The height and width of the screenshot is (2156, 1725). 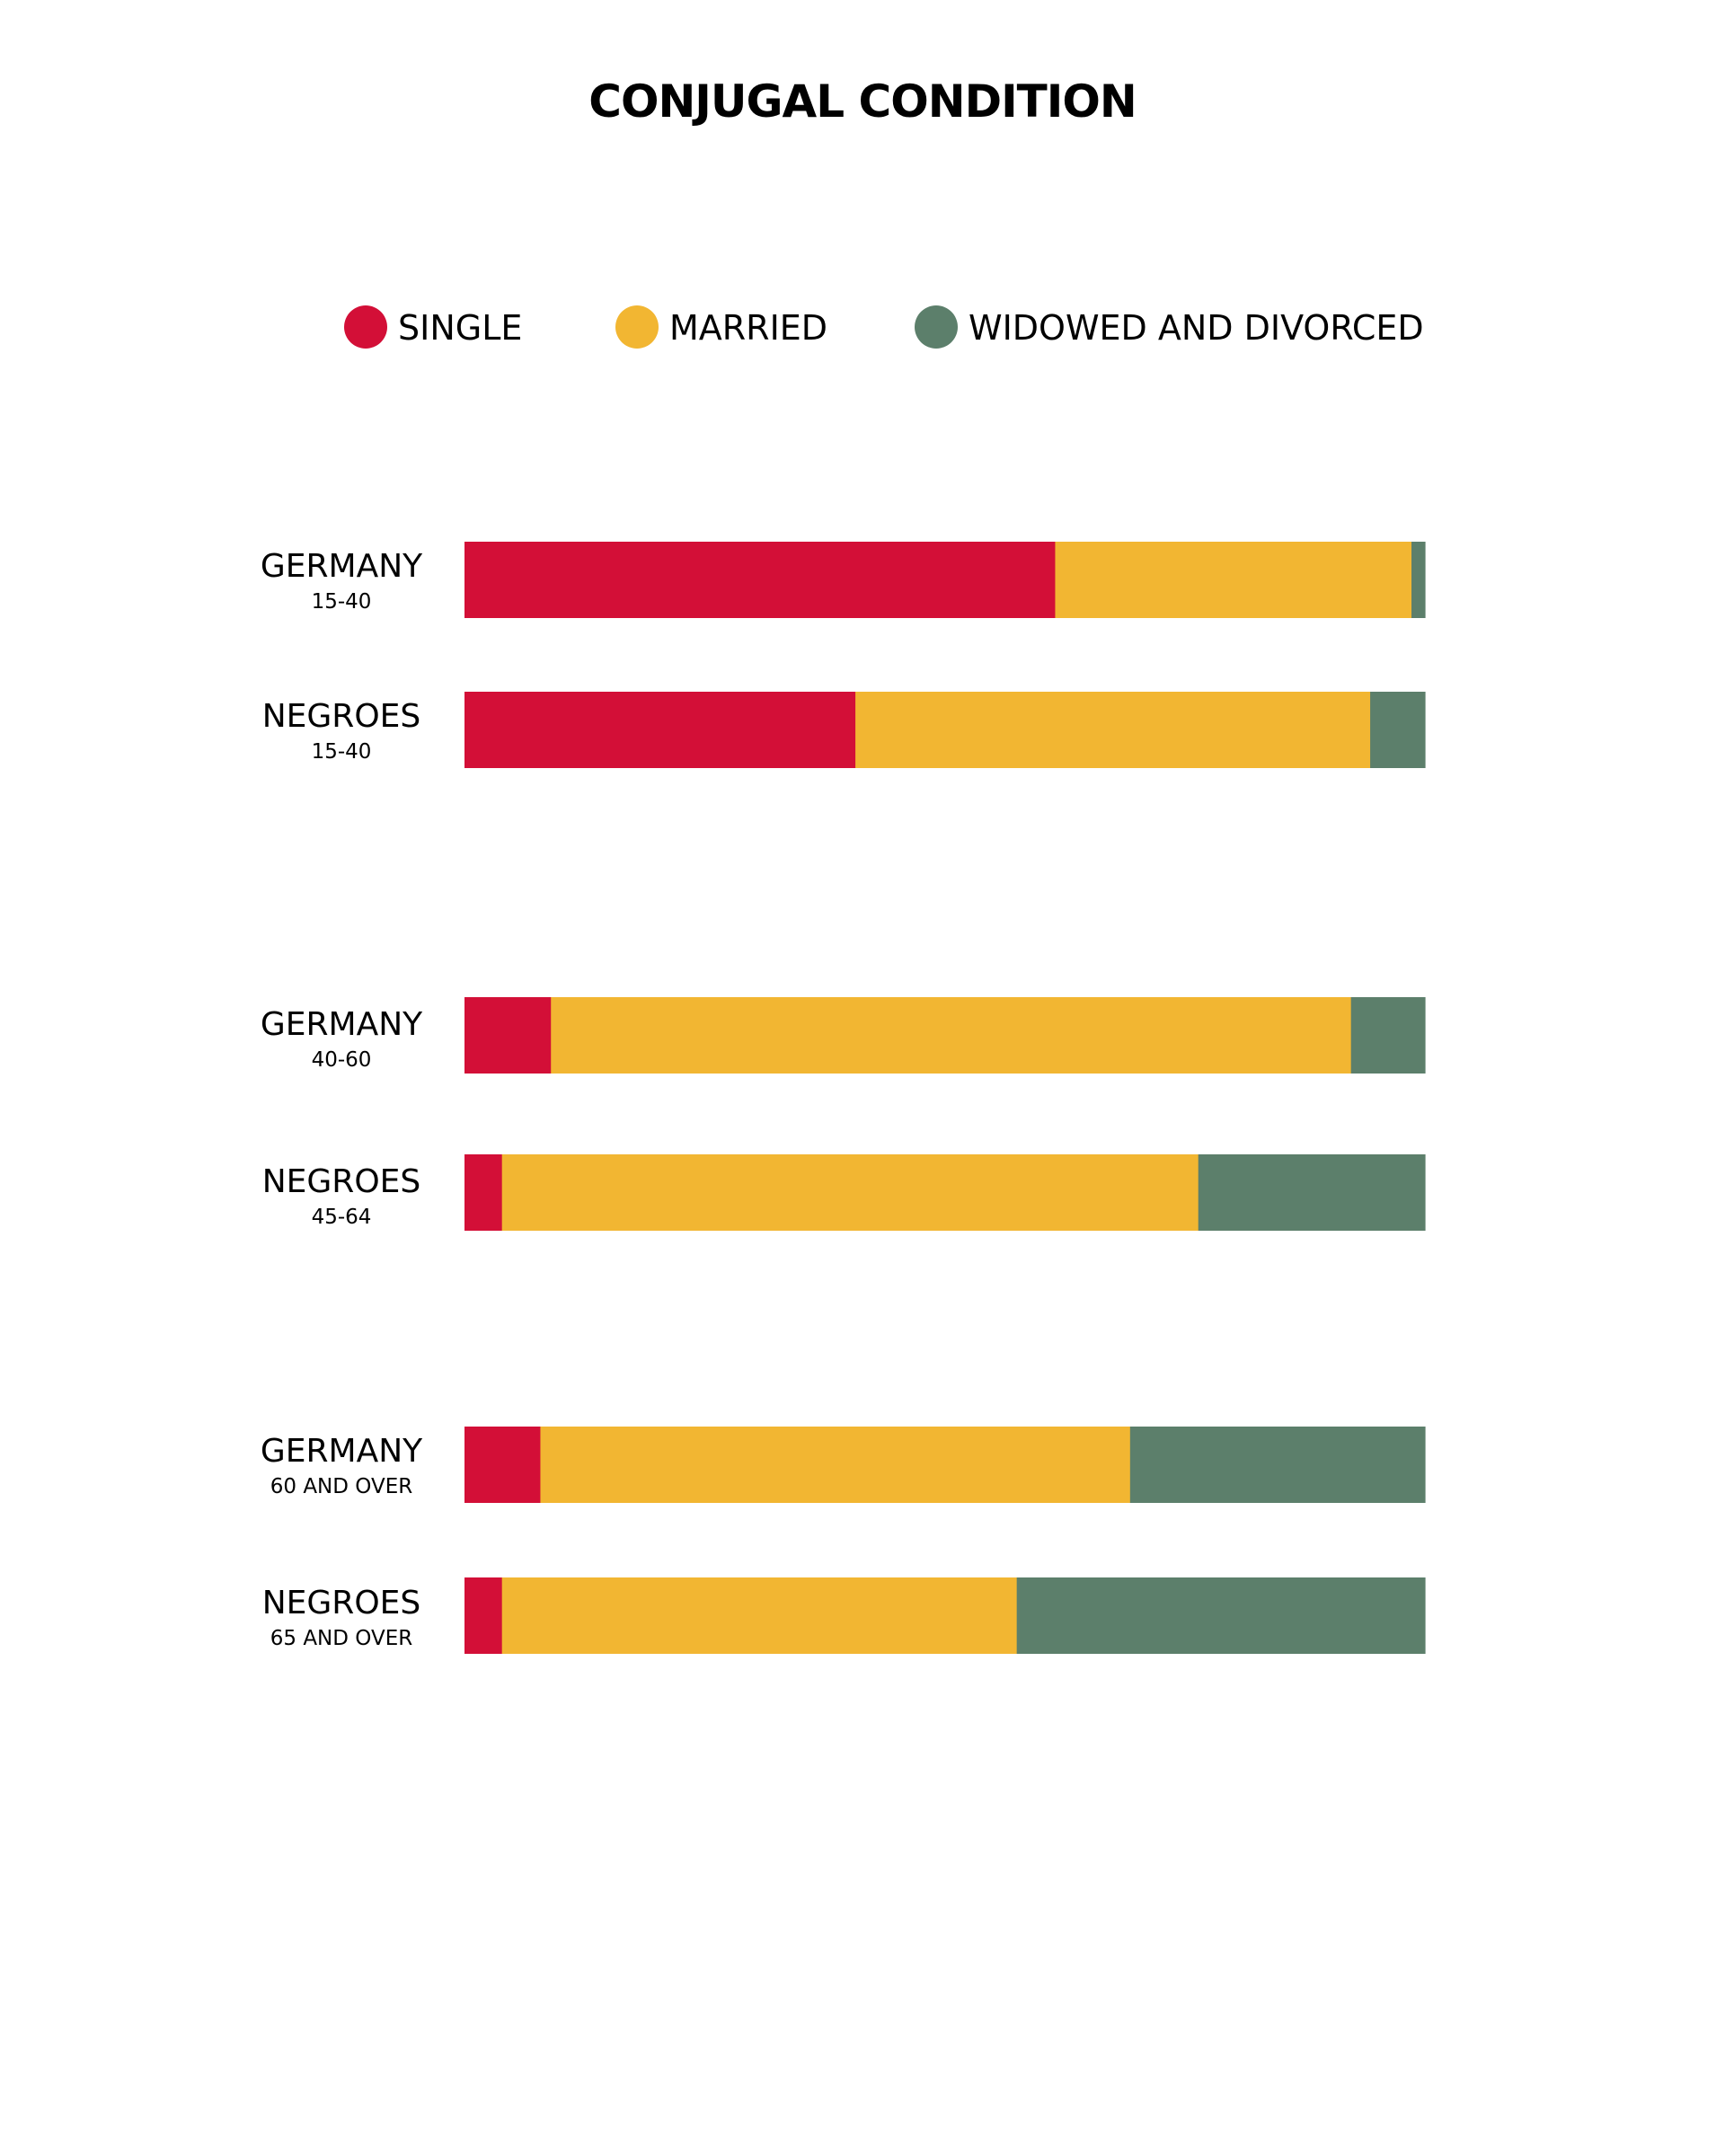 I want to click on legend: SINGLE MARRIED WIDOWED AND DIVORCED, so click(x=884, y=327).